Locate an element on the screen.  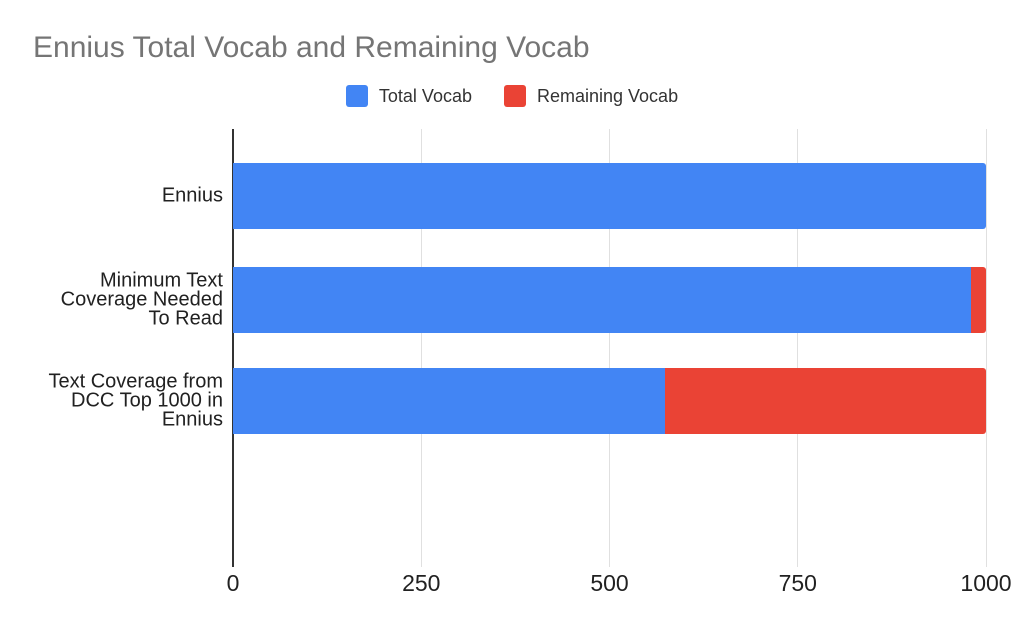
axis-tick-label-500: 500 is located at coordinates (609, 583).